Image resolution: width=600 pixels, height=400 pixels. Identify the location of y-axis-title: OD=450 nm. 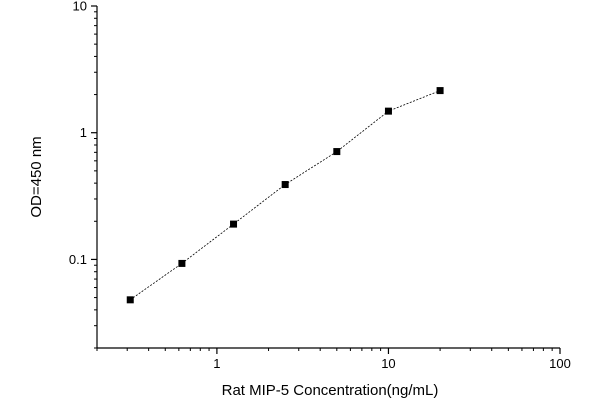
(36, 176).